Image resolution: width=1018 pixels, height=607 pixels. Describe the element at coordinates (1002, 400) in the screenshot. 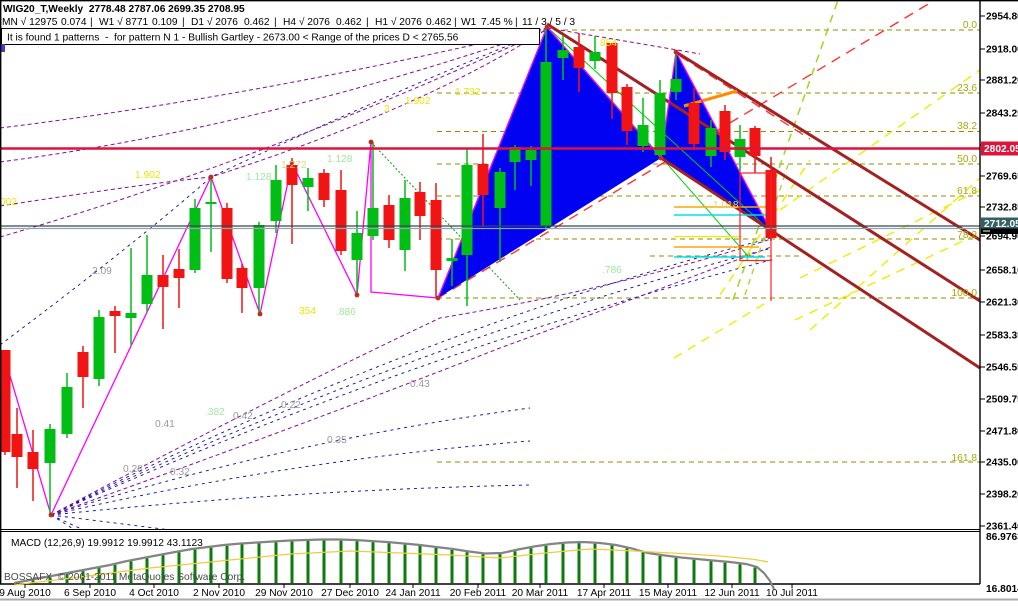

I see `svg-text: 2509.75` at that location.